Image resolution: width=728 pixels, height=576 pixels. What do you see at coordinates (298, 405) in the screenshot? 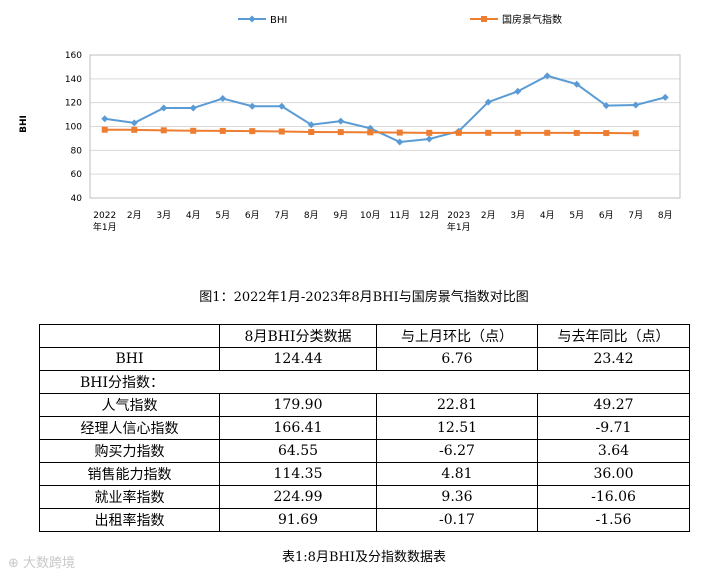
I see `table-cell: 179.90` at bounding box center [298, 405].